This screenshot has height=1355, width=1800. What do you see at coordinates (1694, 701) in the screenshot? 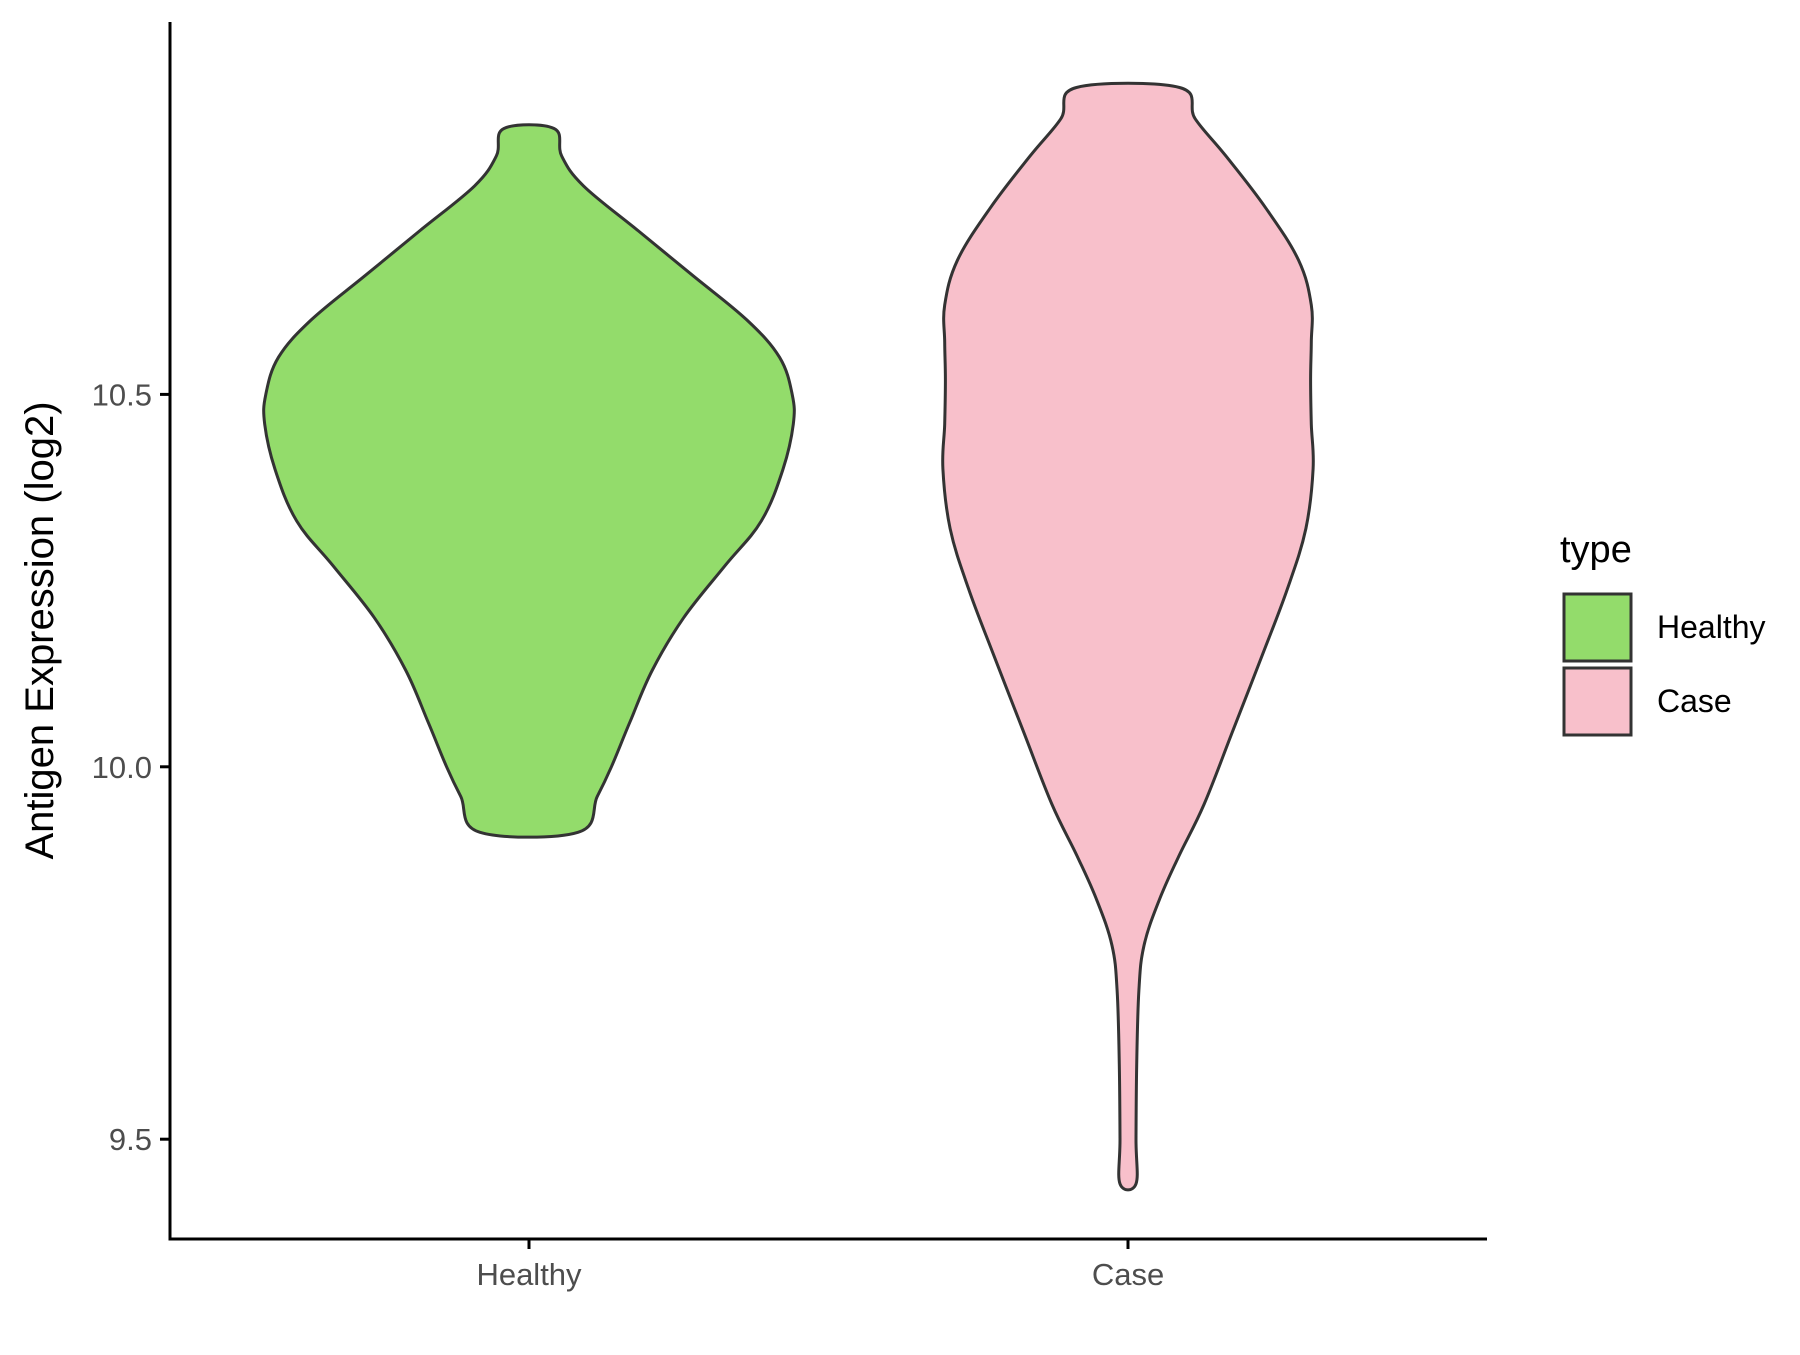
I see `legend-label-case: Case` at bounding box center [1694, 701].